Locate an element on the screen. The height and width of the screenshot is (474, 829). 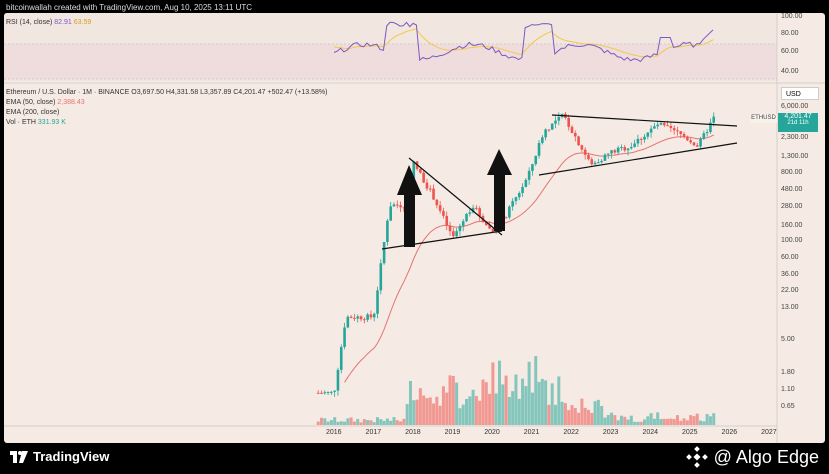
binance-icon is located at coordinates (696, 457).